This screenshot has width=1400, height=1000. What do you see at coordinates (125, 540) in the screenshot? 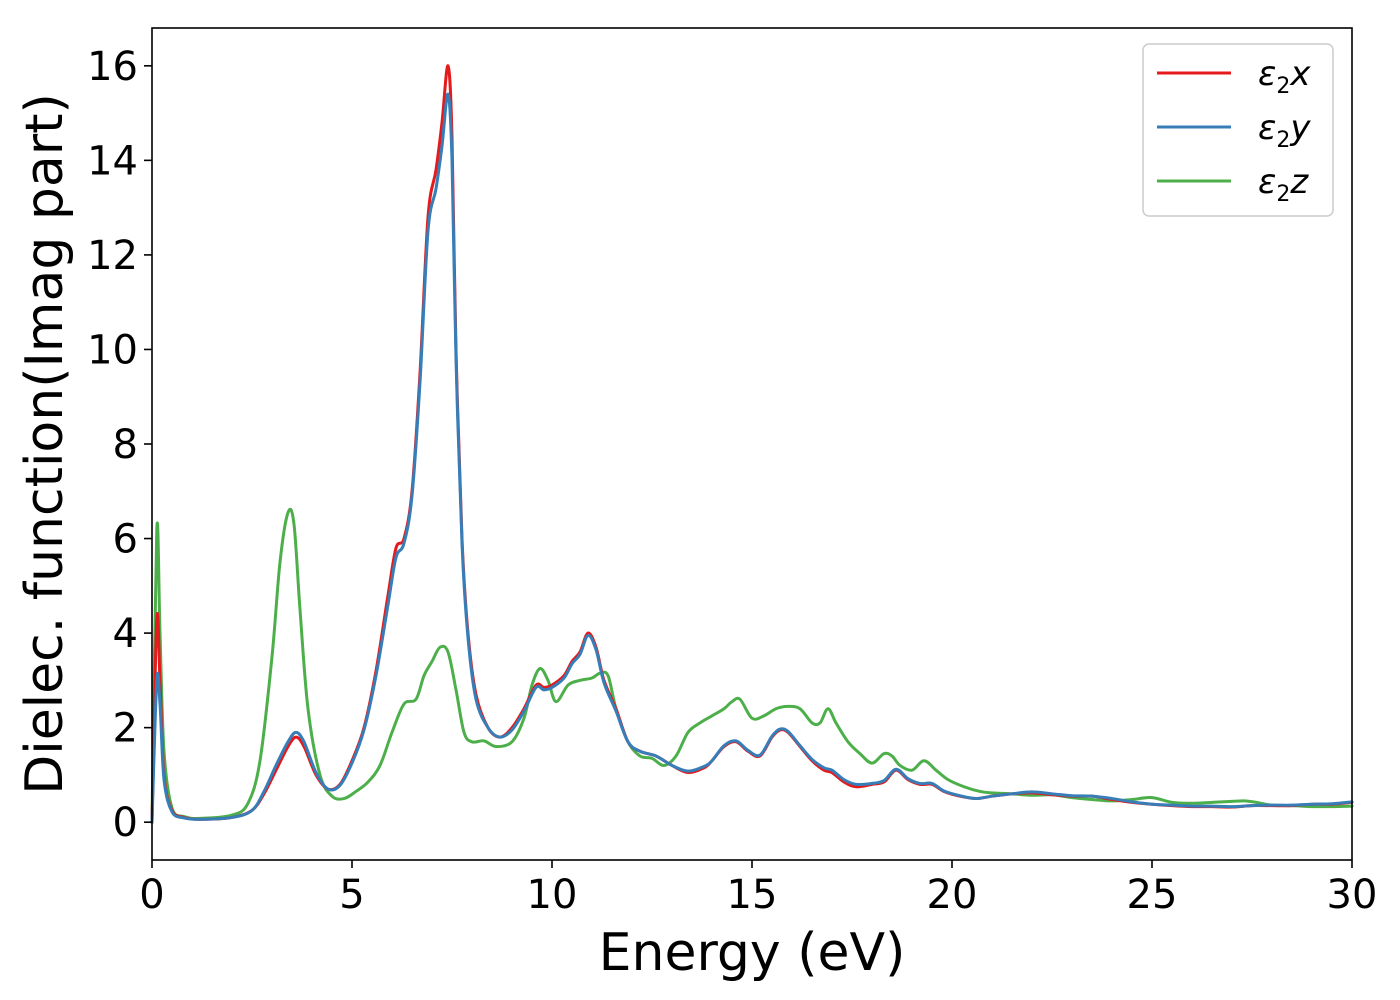
I see `y-tick-label: 6` at bounding box center [125, 540].